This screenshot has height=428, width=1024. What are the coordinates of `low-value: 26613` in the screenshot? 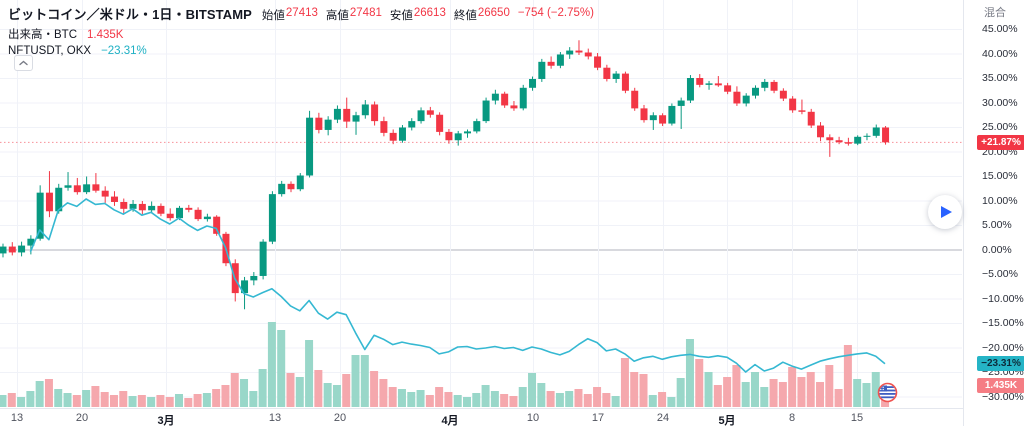 It's located at (429, 13).